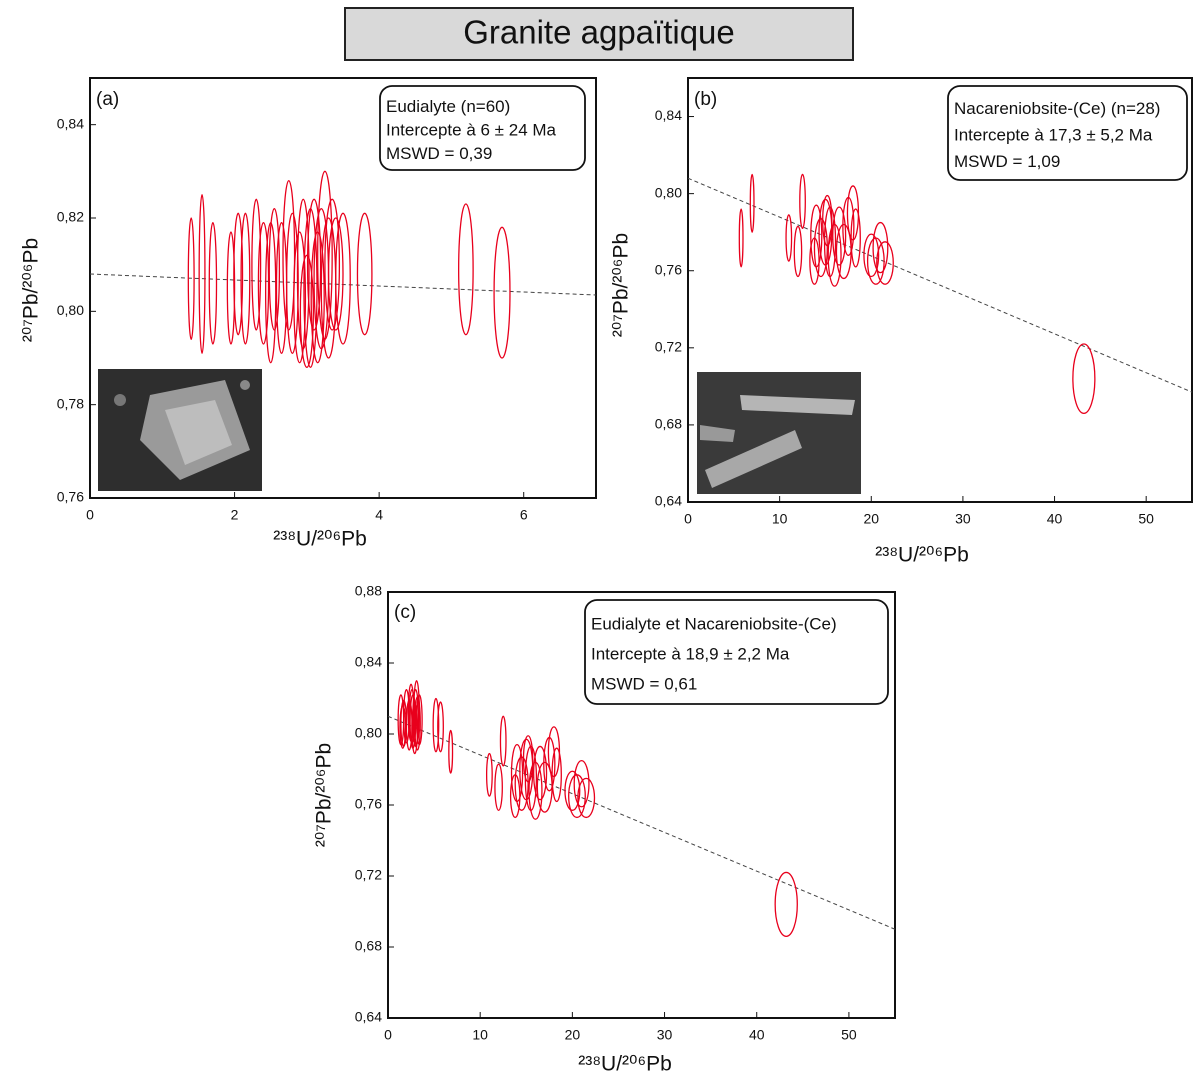  What do you see at coordinates (714, 623) in the screenshot?
I see `annotation-line: Eudialyte et Nacareniobsite-(Ce)` at bounding box center [714, 623].